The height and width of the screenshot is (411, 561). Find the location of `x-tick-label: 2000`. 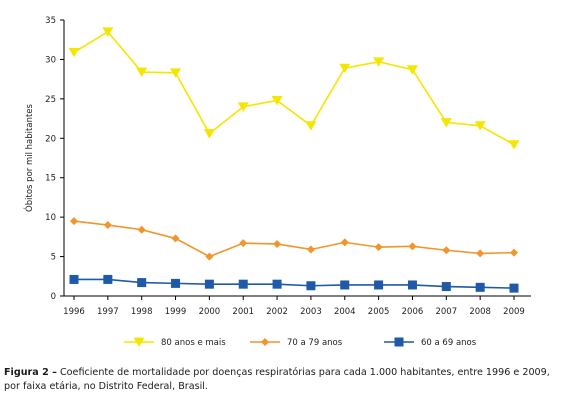

x-tick-label: 2000 is located at coordinates (210, 312).